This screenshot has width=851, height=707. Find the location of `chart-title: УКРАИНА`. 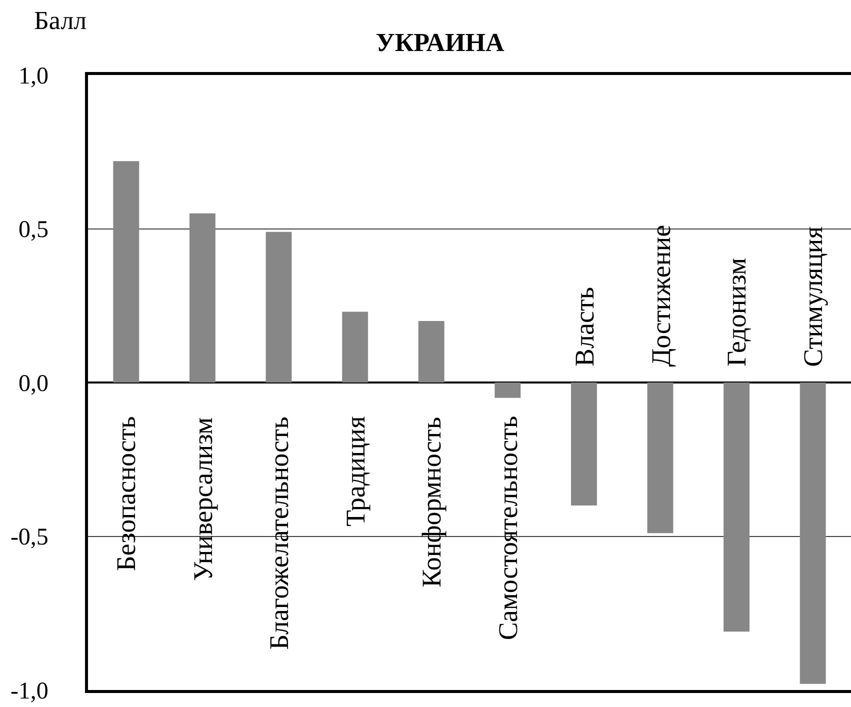

chart-title: УКРАИНА is located at coordinates (440, 43).